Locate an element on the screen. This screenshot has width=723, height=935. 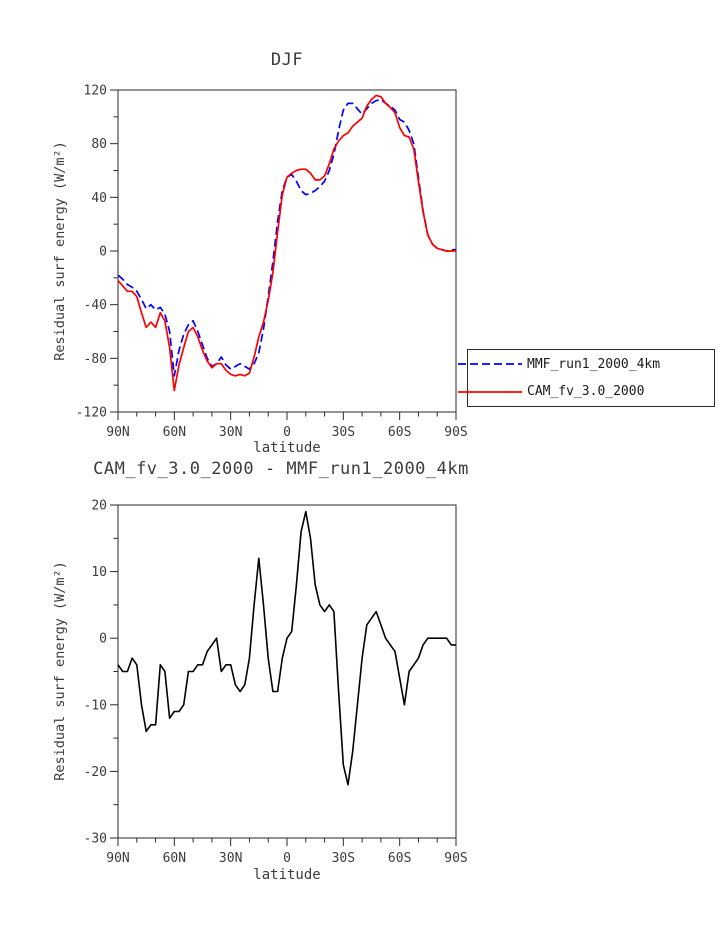
djf-y-tick-label: 40 is located at coordinates (99, 198).